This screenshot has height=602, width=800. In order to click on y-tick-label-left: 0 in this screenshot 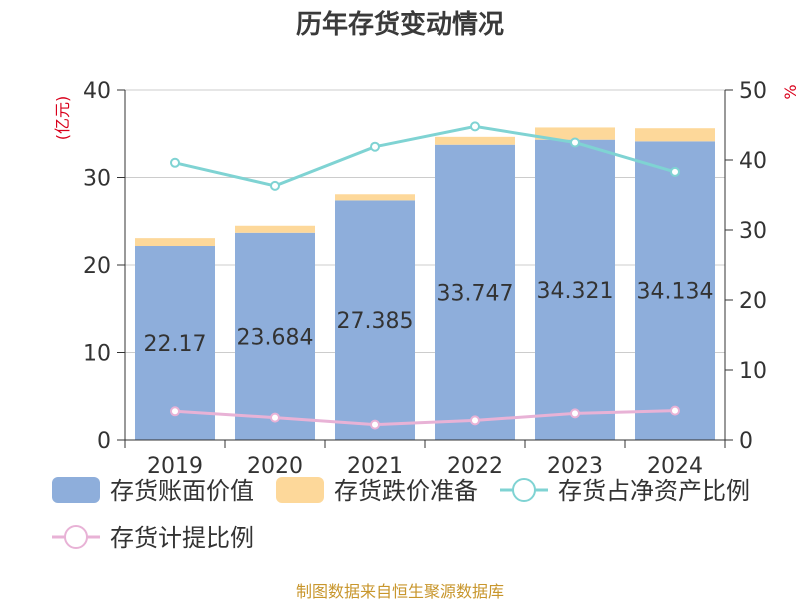, I will do `click(104, 441)`.